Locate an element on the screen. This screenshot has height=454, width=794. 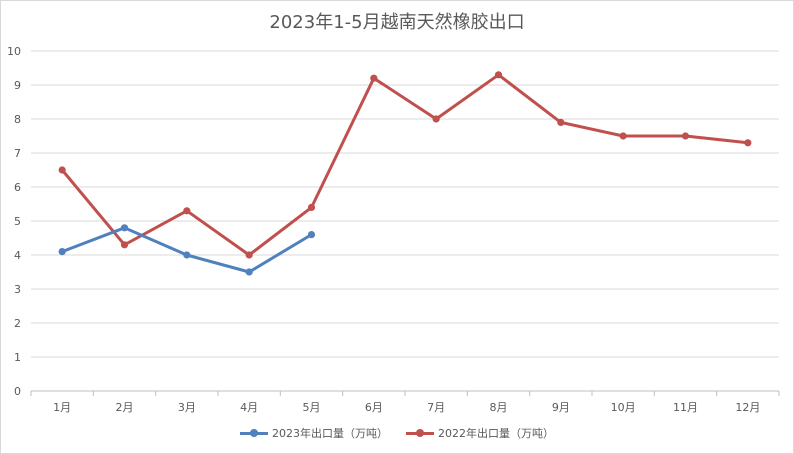
y-tick-label: 0 is located at coordinates (17, 391).